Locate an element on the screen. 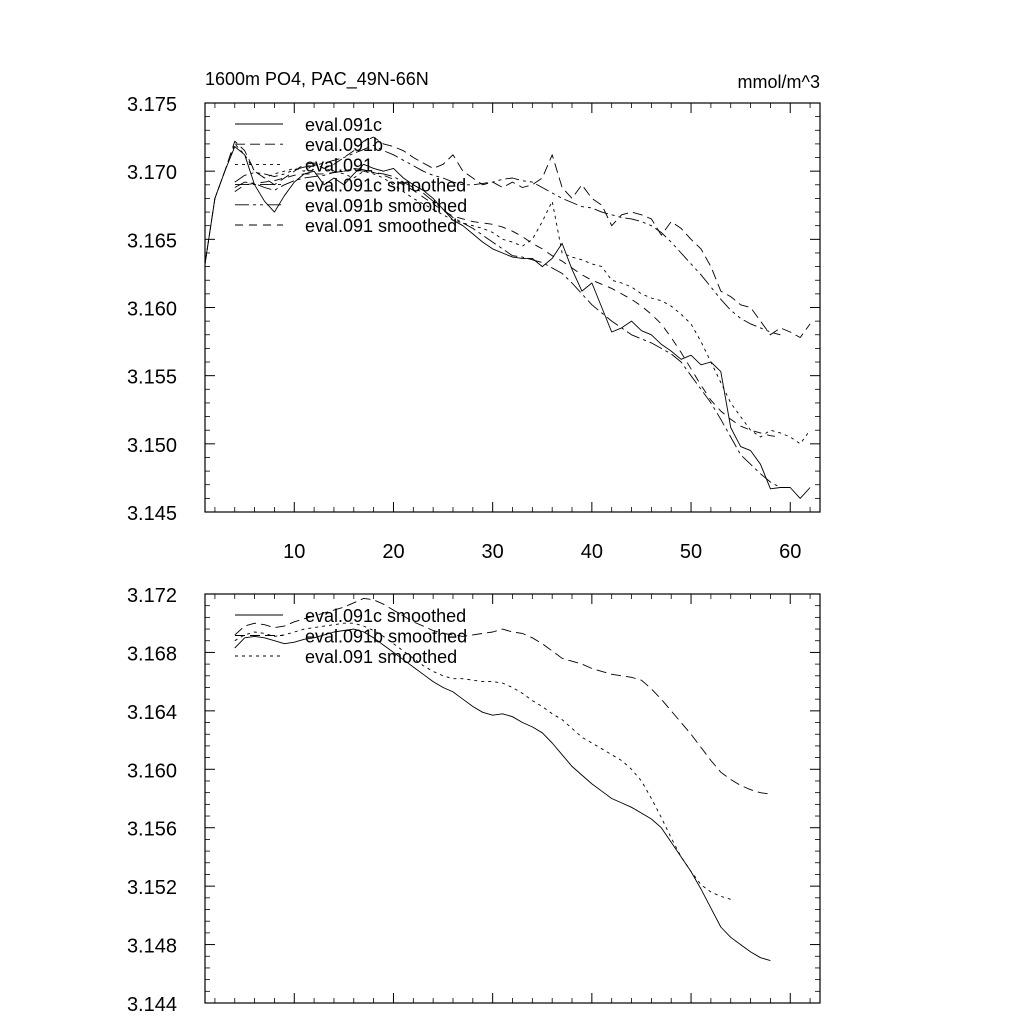 This screenshot has height=1024, width=1024. y-tick-label: 3.175 is located at coordinates (152, 105).